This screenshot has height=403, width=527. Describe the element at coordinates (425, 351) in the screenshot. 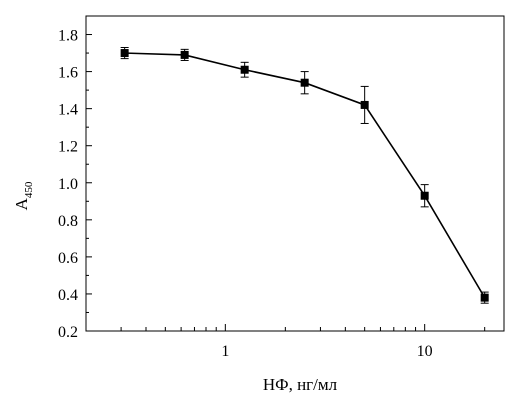

I see `x-tick-label: 10` at that location.